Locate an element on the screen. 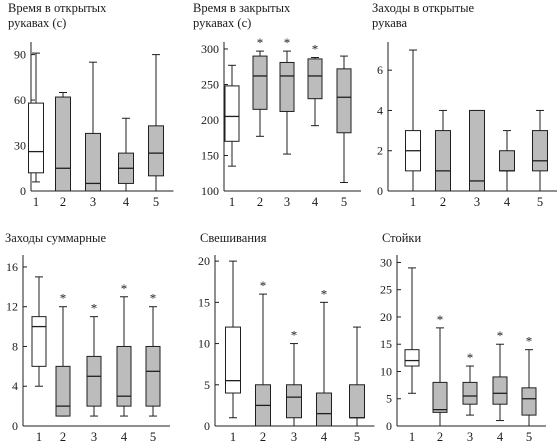  panel-5-y-tick-label-6: 30 is located at coordinates (386, 262).